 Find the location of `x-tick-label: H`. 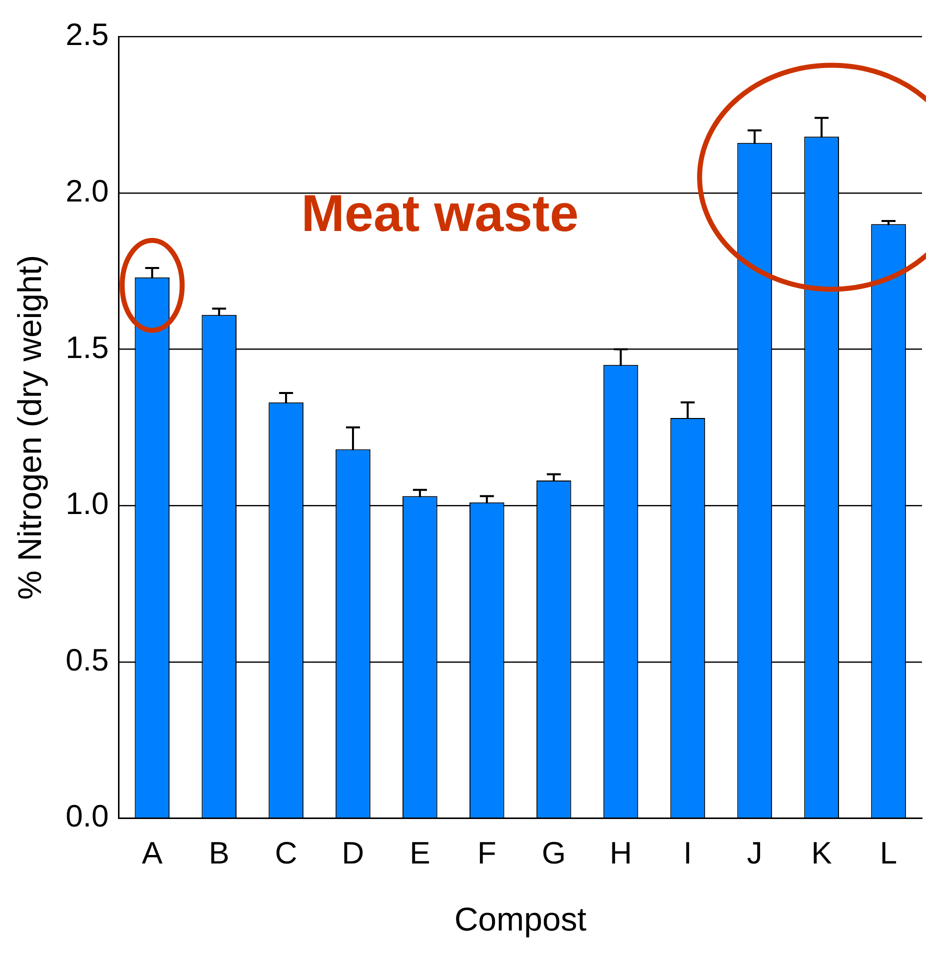

x-tick-label: H is located at coordinates (621, 852).